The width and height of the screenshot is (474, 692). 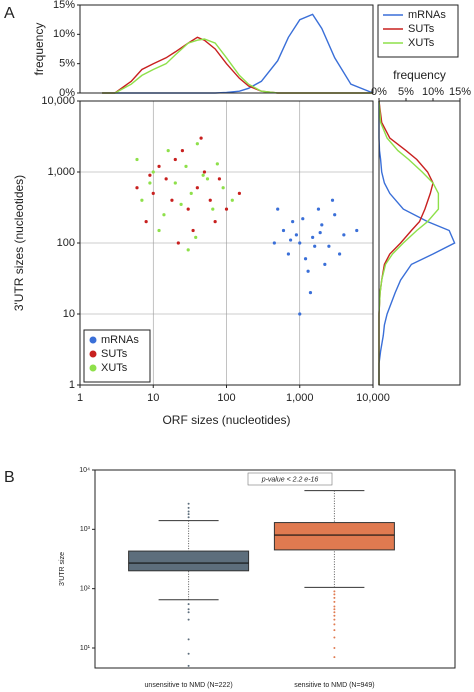 What do you see at coordinates (460, 92) in the screenshot?
I see `x-tick-label: 15%` at bounding box center [460, 92].